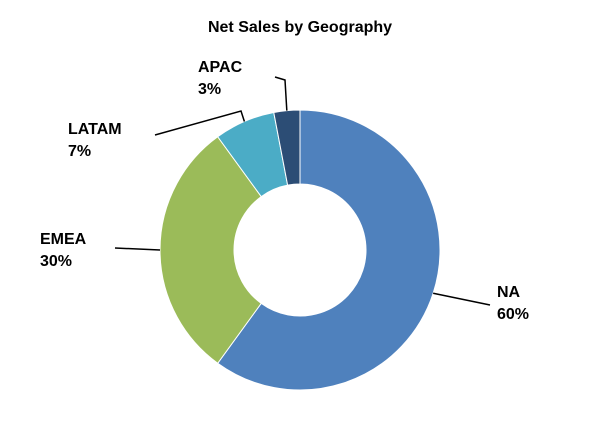 Image resolution: width=600 pixels, height=440 pixels. What do you see at coordinates (63, 239) in the screenshot?
I see `slice-label: EMEA` at bounding box center [63, 239].